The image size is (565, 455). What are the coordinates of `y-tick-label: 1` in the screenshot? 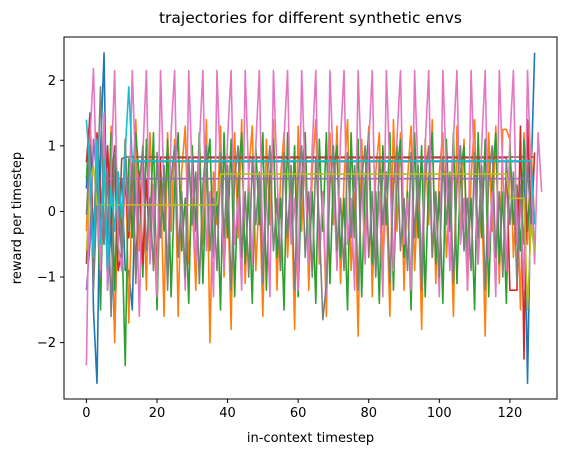 It's located at (52, 146).